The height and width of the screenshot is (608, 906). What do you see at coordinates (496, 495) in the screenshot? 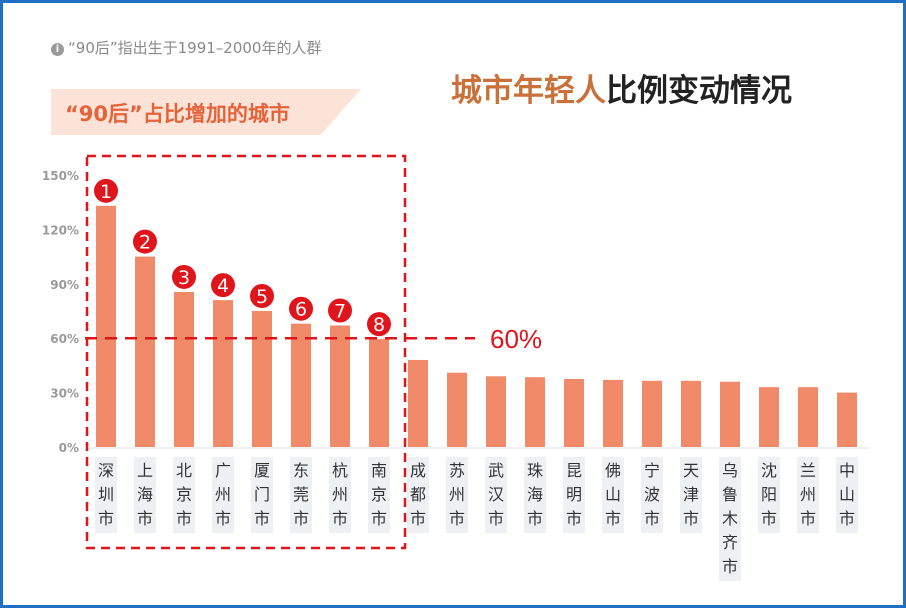
I see `category-label: 武汉市` at bounding box center [496, 495].